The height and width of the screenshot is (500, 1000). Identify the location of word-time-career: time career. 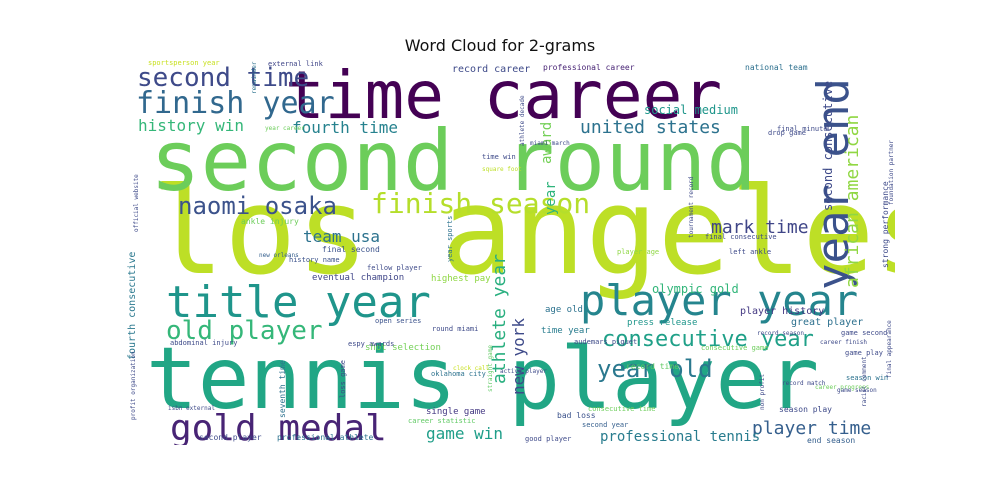
(503, 97).